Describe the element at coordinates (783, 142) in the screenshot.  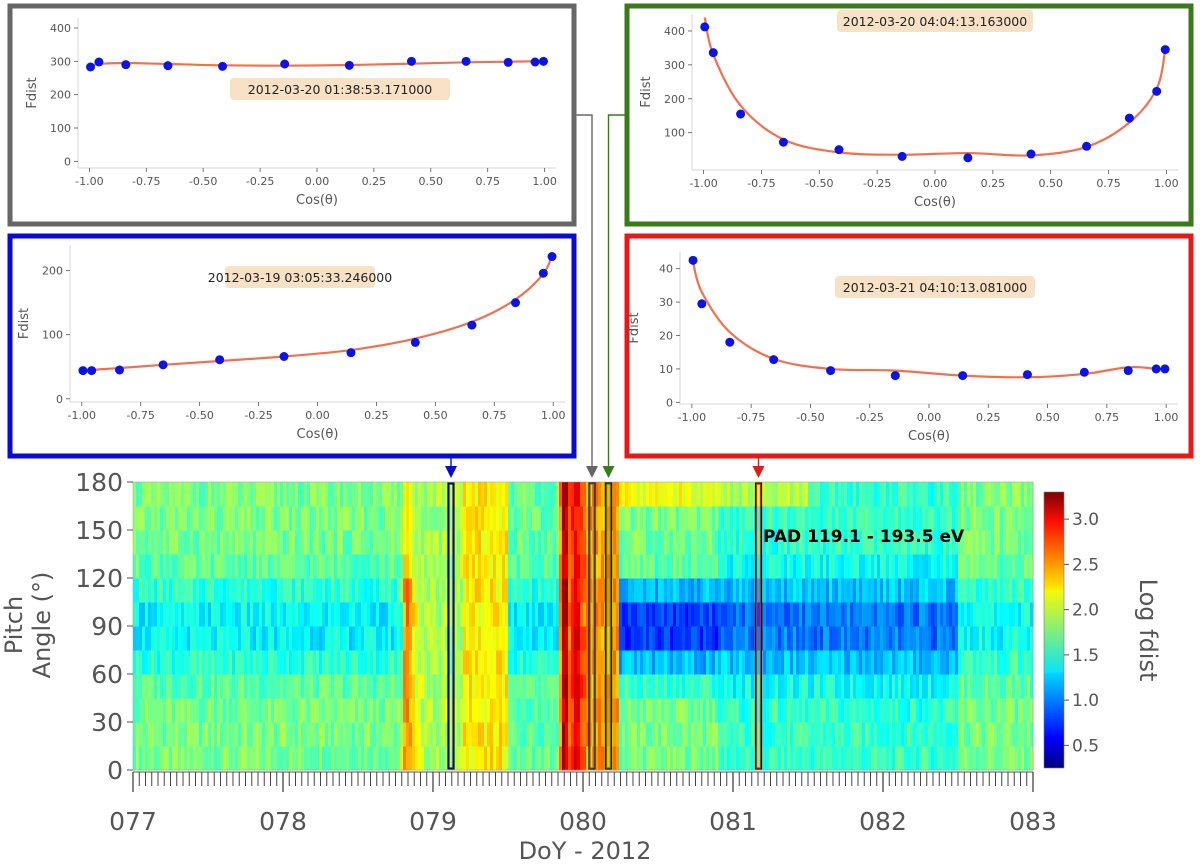
I see `data-point` at that location.